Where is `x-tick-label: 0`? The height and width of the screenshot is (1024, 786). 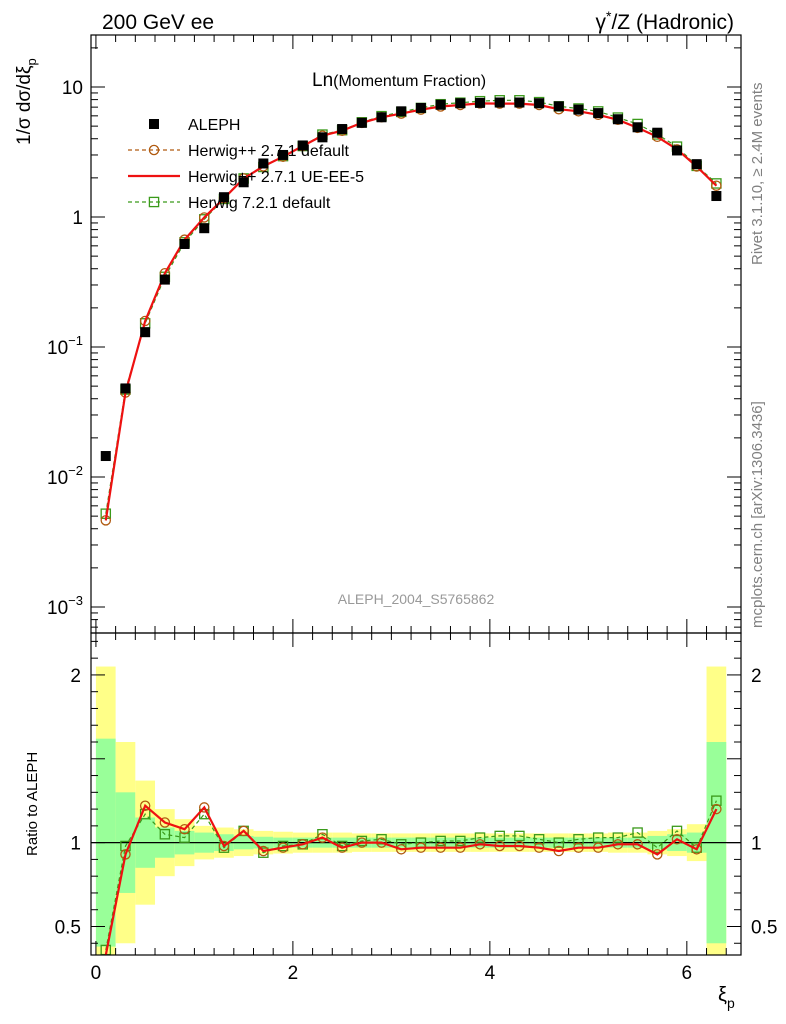
x-tick-label: 0 is located at coordinates (96, 973).